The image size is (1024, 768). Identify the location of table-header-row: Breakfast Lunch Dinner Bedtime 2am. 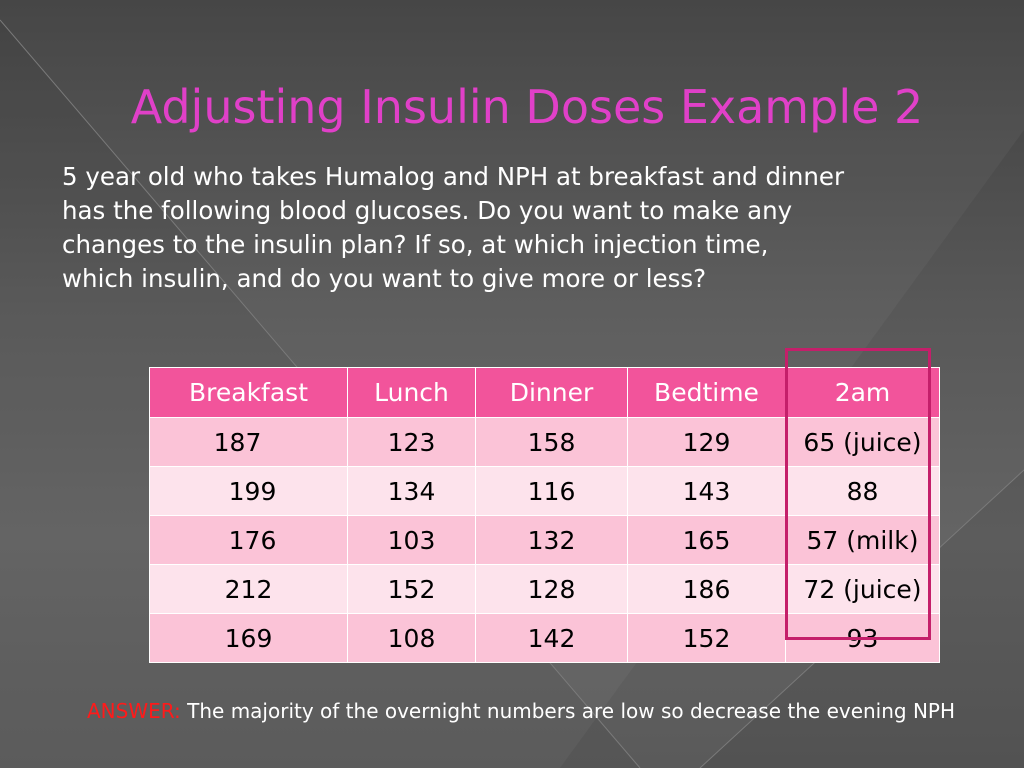
(544, 392).